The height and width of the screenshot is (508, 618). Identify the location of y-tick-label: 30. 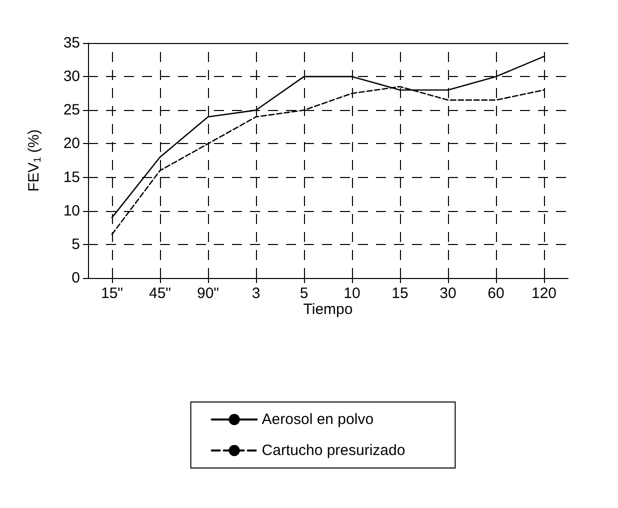
(71, 77).